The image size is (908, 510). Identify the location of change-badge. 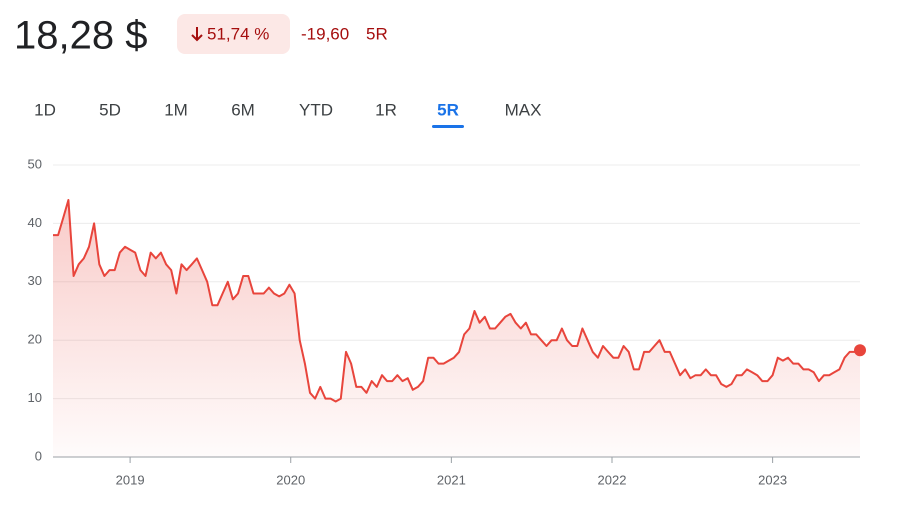
(233, 34).